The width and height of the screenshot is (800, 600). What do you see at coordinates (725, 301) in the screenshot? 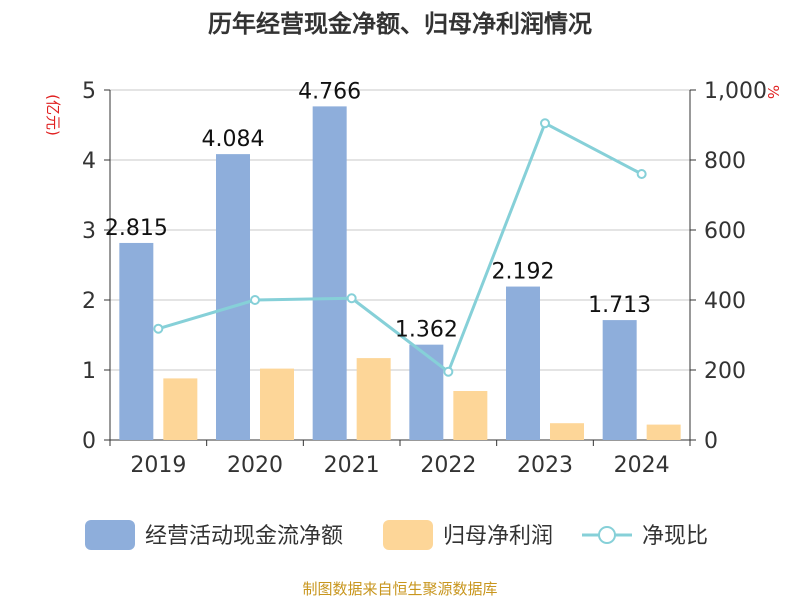
I see `right-tick-label: 400` at bounding box center [725, 301].